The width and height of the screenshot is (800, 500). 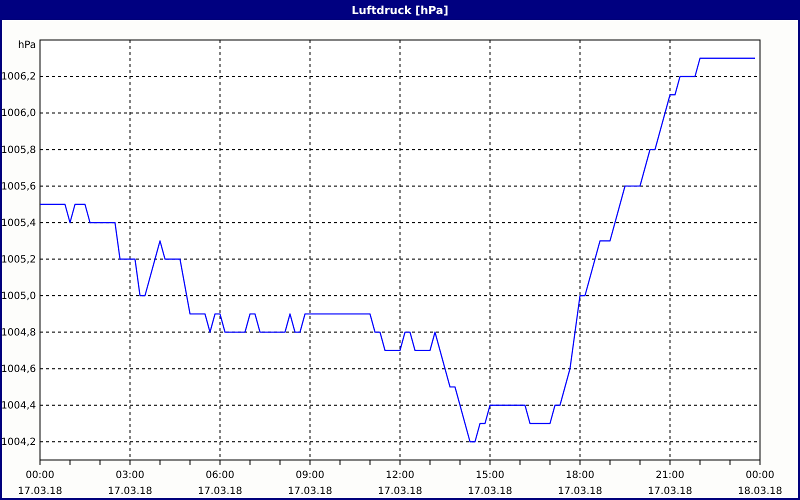 I want to click on x-tick-label: 06:00 17.03.18, so click(x=220, y=483).